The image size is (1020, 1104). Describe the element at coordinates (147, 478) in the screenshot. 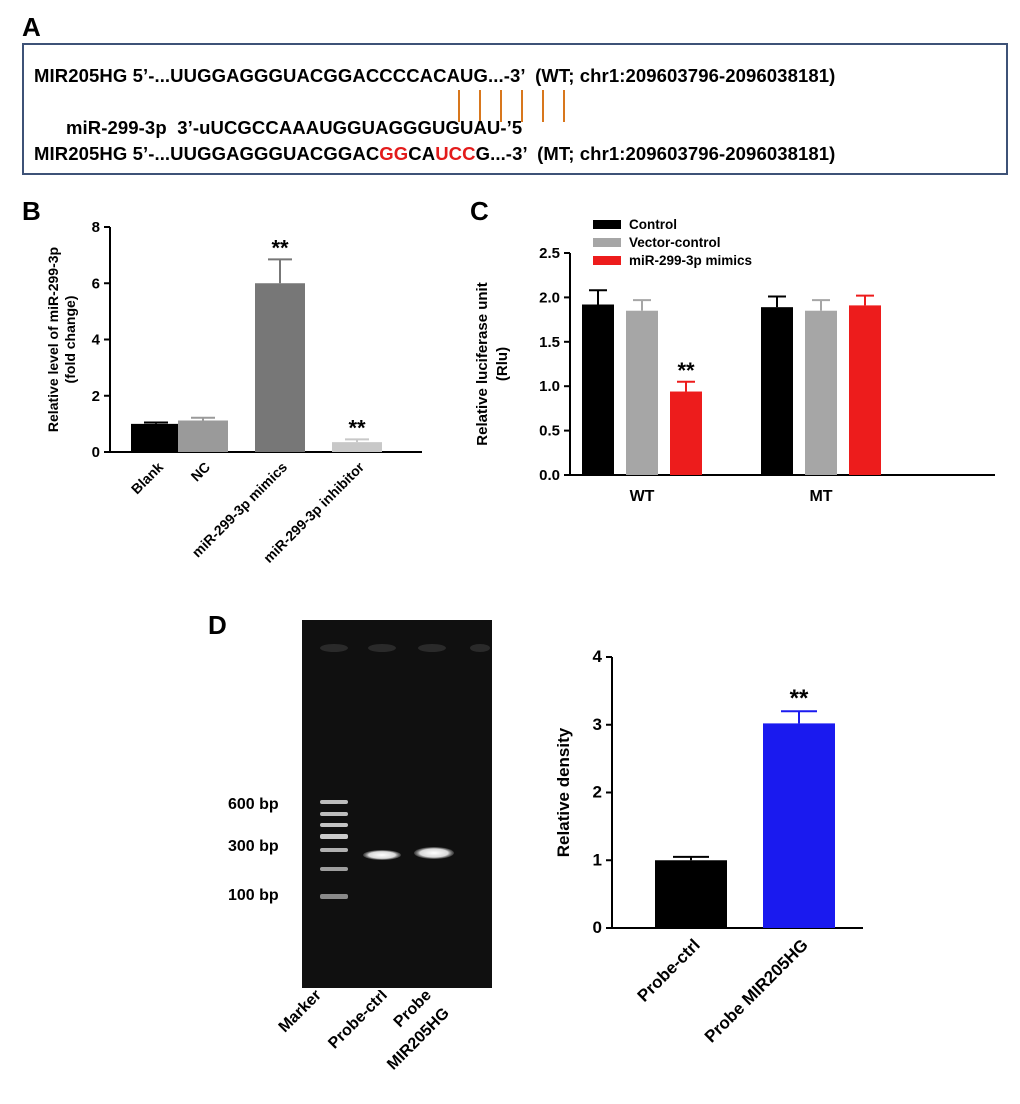

I see `x-tick-label: Blank` at that location.